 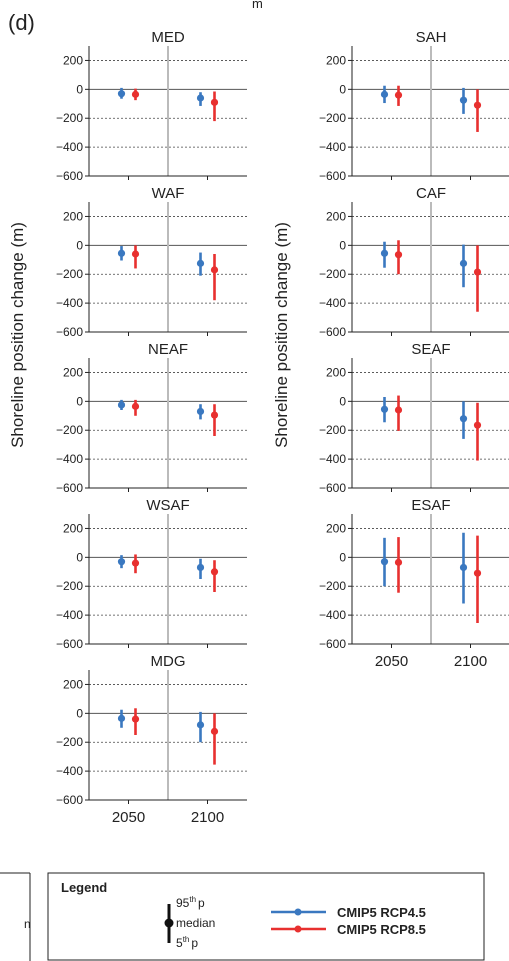 I want to click on panel-label: (d), so click(x=21, y=22).